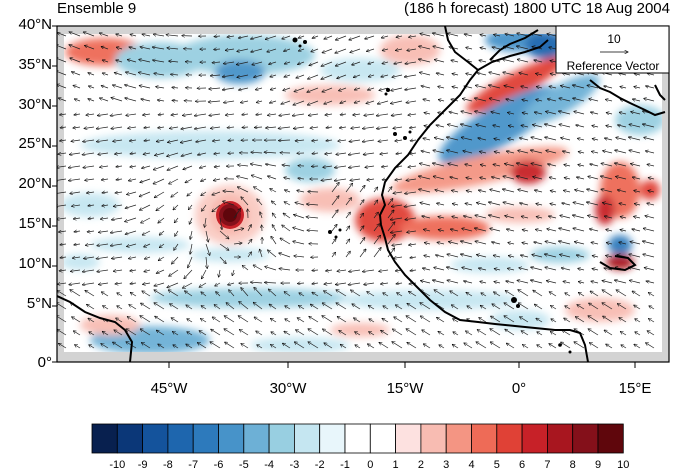 Image resolution: width=673 pixels, height=471 pixels. I want to click on colorbar-swatch, so click(332, 438).